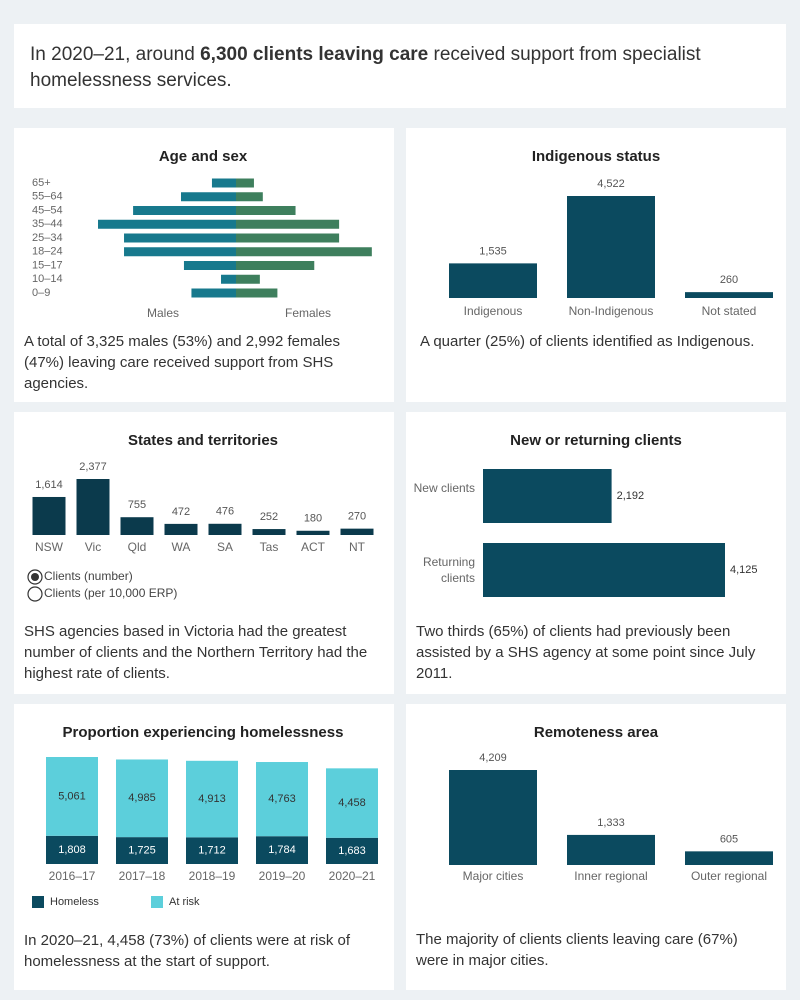  Describe the element at coordinates (444, 488) in the screenshot. I see `category-label: New clients` at that location.